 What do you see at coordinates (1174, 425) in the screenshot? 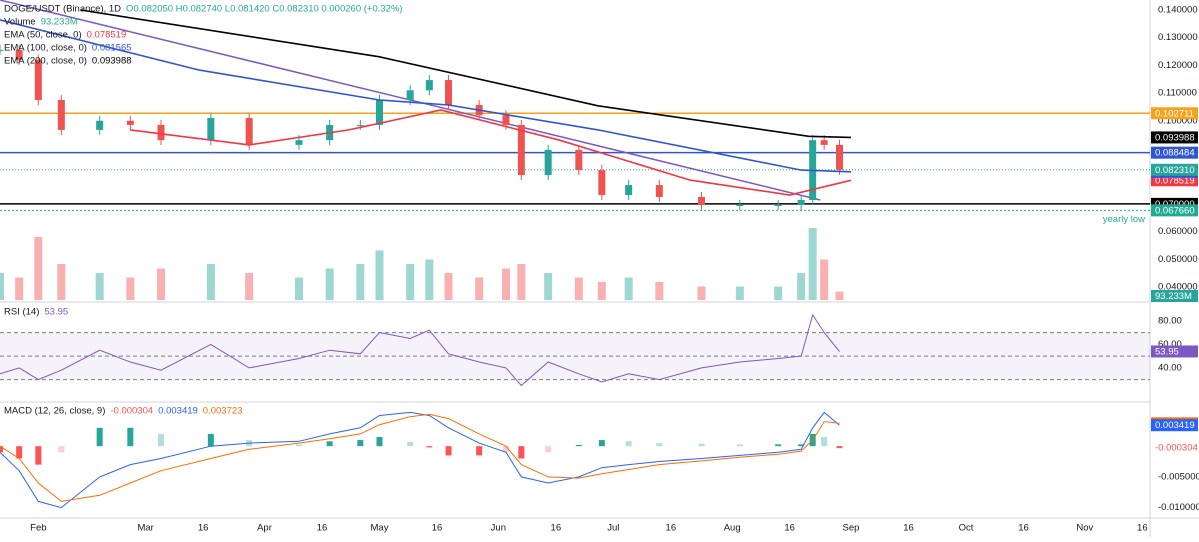
I see `macd-last-label-box` at bounding box center [1174, 425].